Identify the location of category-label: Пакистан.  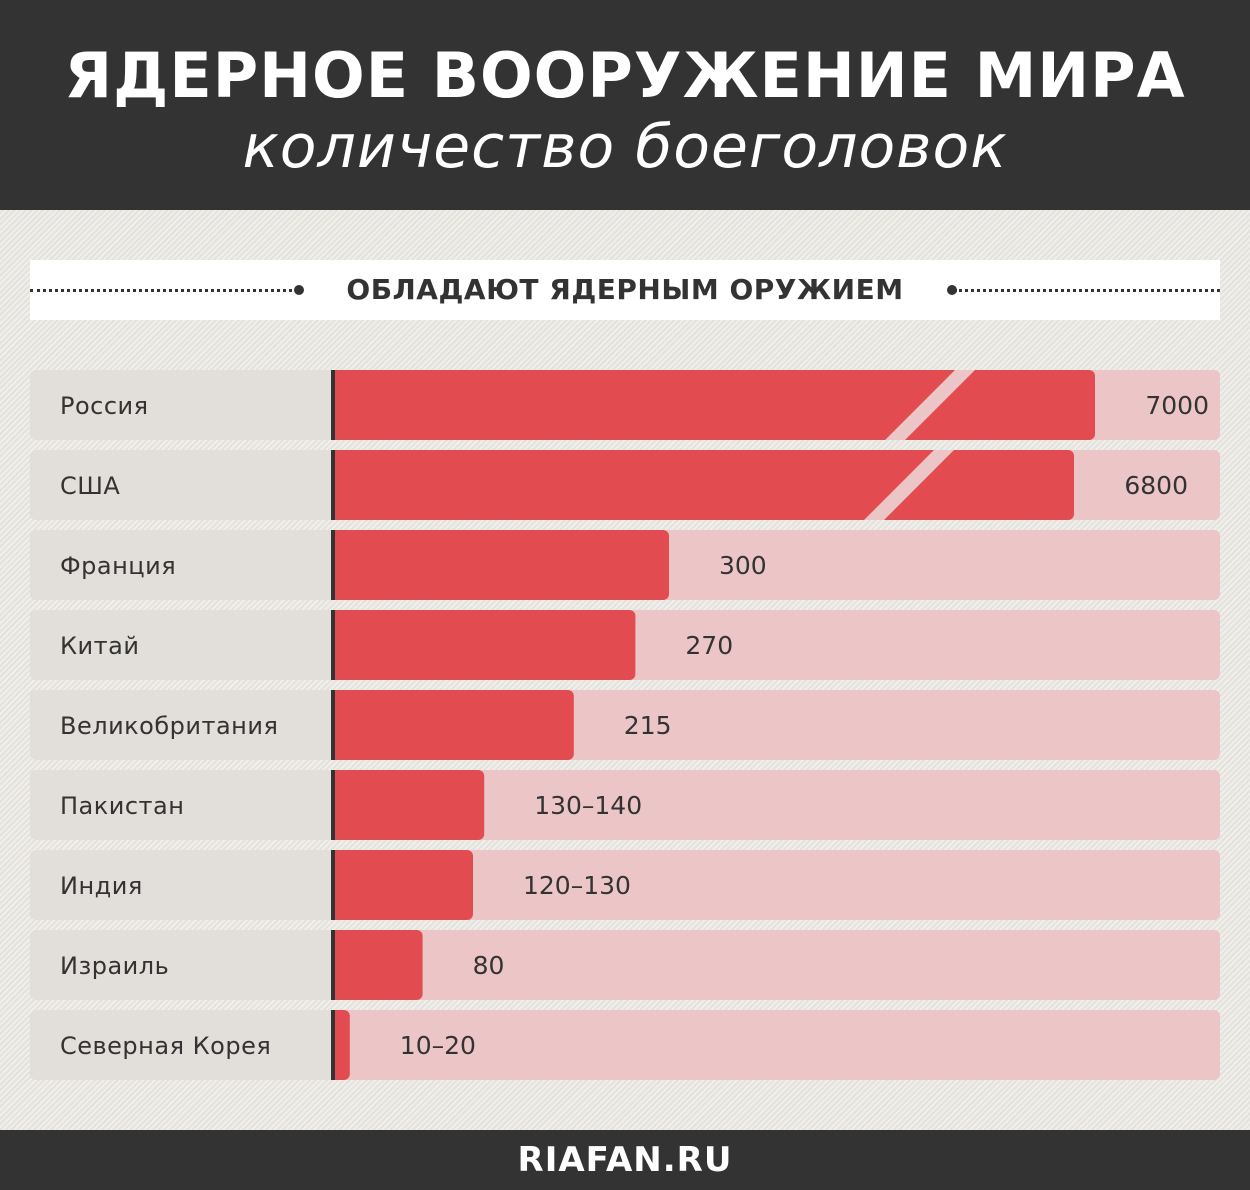
(122, 806).